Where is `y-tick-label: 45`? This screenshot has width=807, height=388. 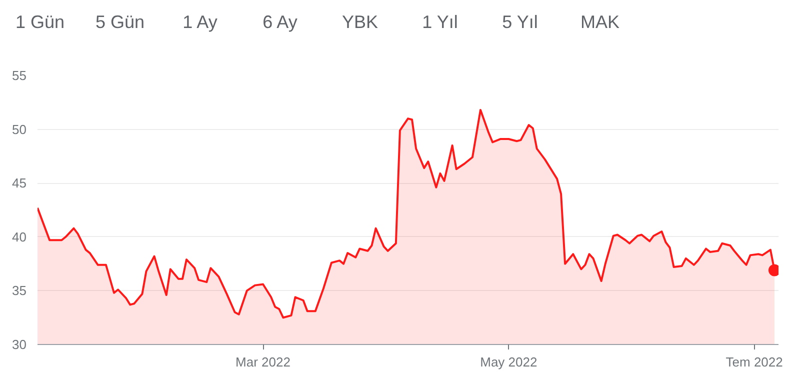
y-tick-label: 45 is located at coordinates (19, 183).